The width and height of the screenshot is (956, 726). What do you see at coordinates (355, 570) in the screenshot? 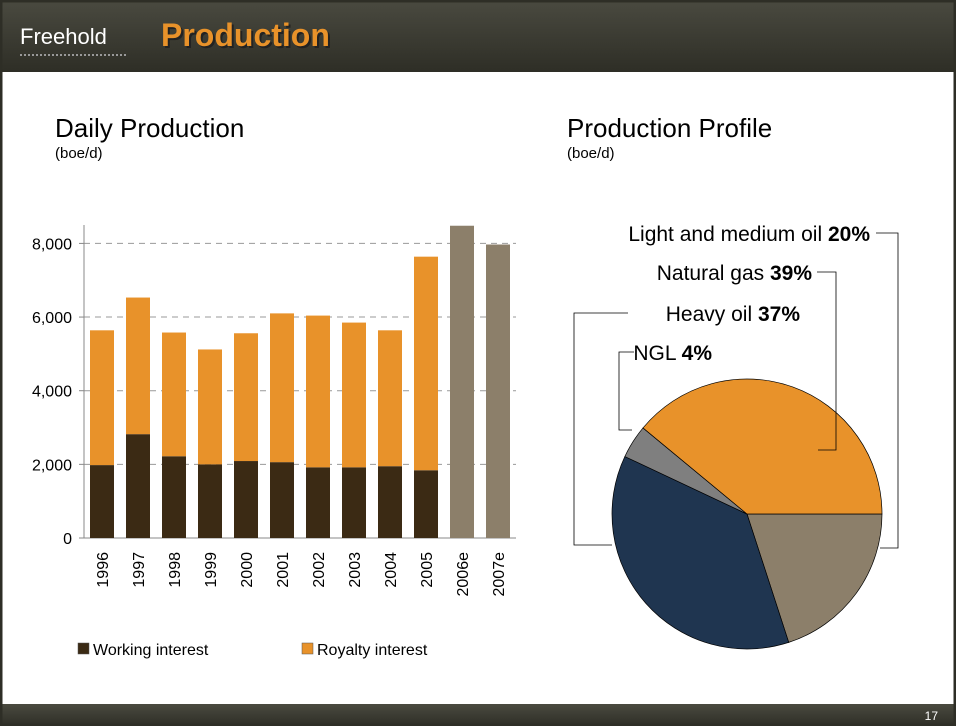
I see `x-tick-label: 2003` at bounding box center [355, 570].